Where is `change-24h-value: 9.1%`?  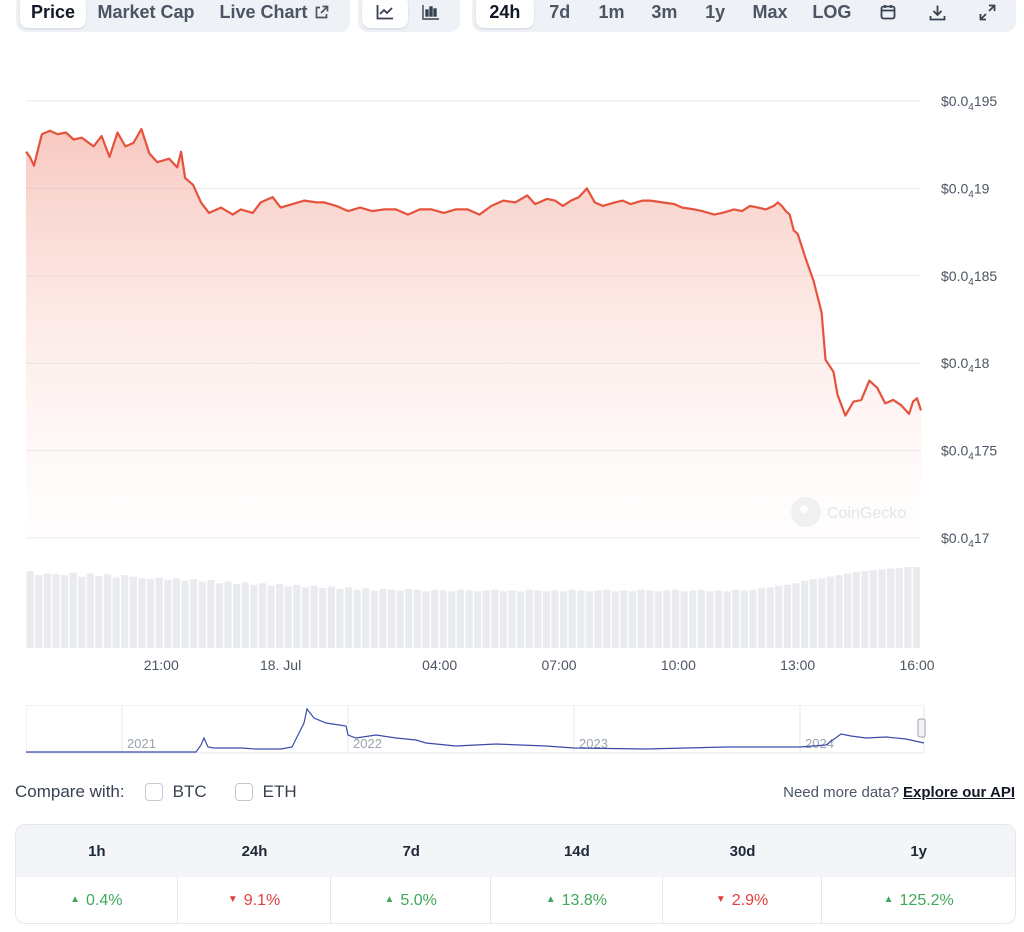 change-24h-value: 9.1% is located at coordinates (262, 900).